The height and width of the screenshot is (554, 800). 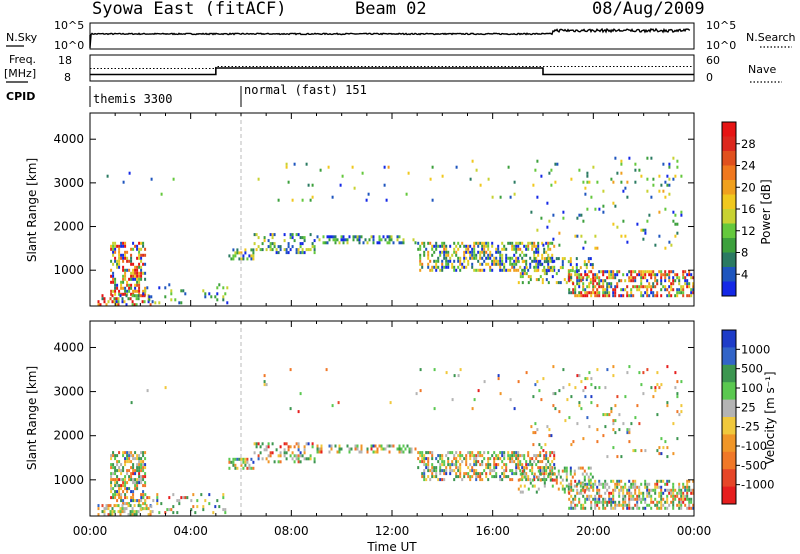 I want to click on colorbar-tick-label: 24, so click(x=748, y=166).